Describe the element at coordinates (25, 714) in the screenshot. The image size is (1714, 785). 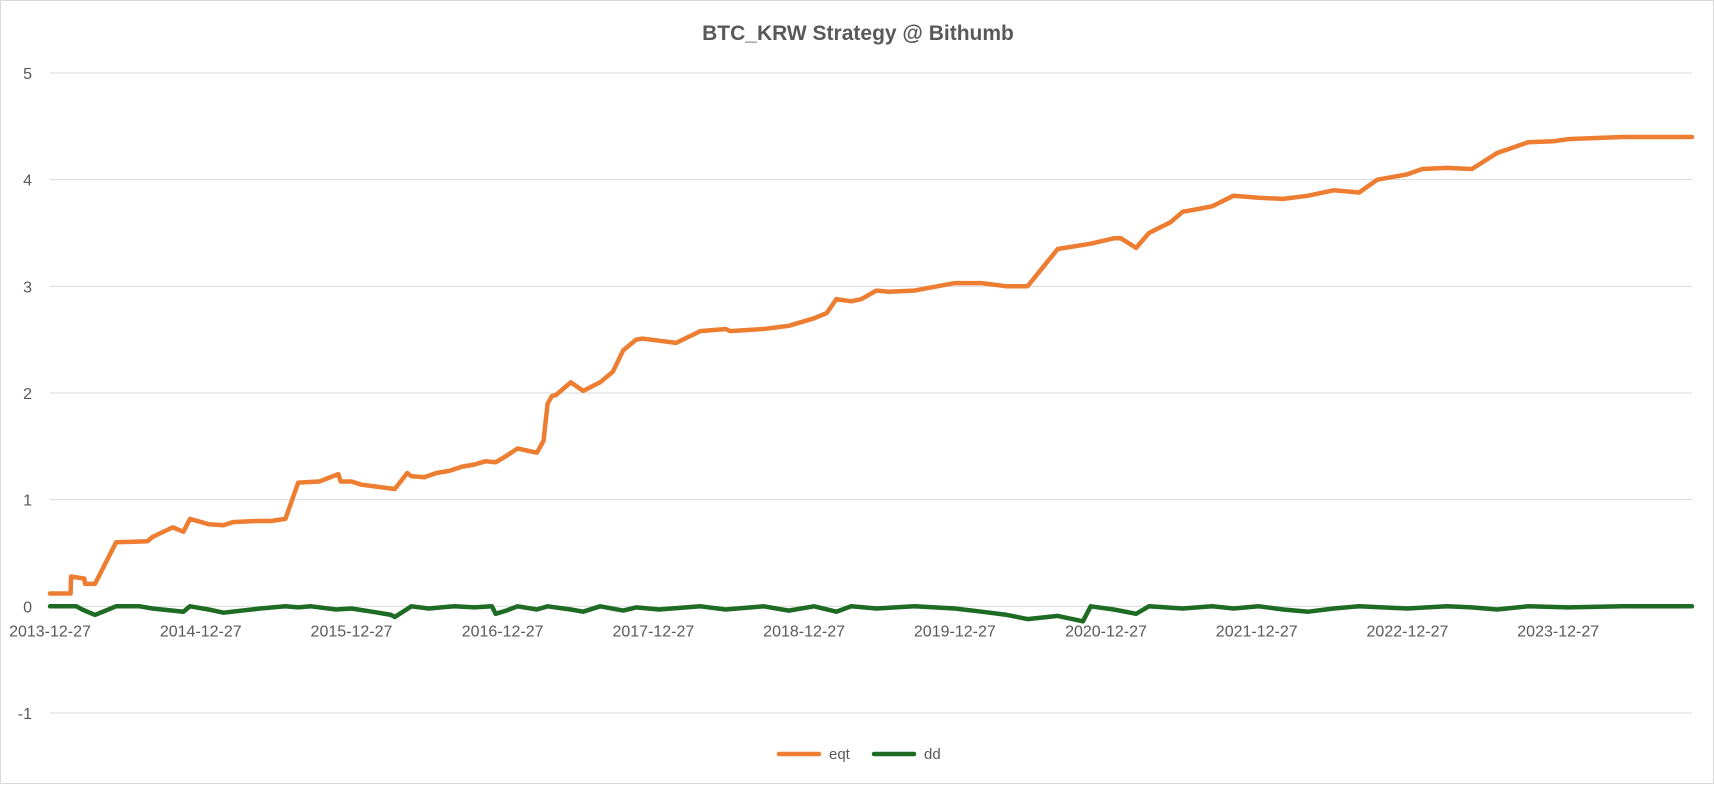
I see `y-tick-label-0: -1` at that location.